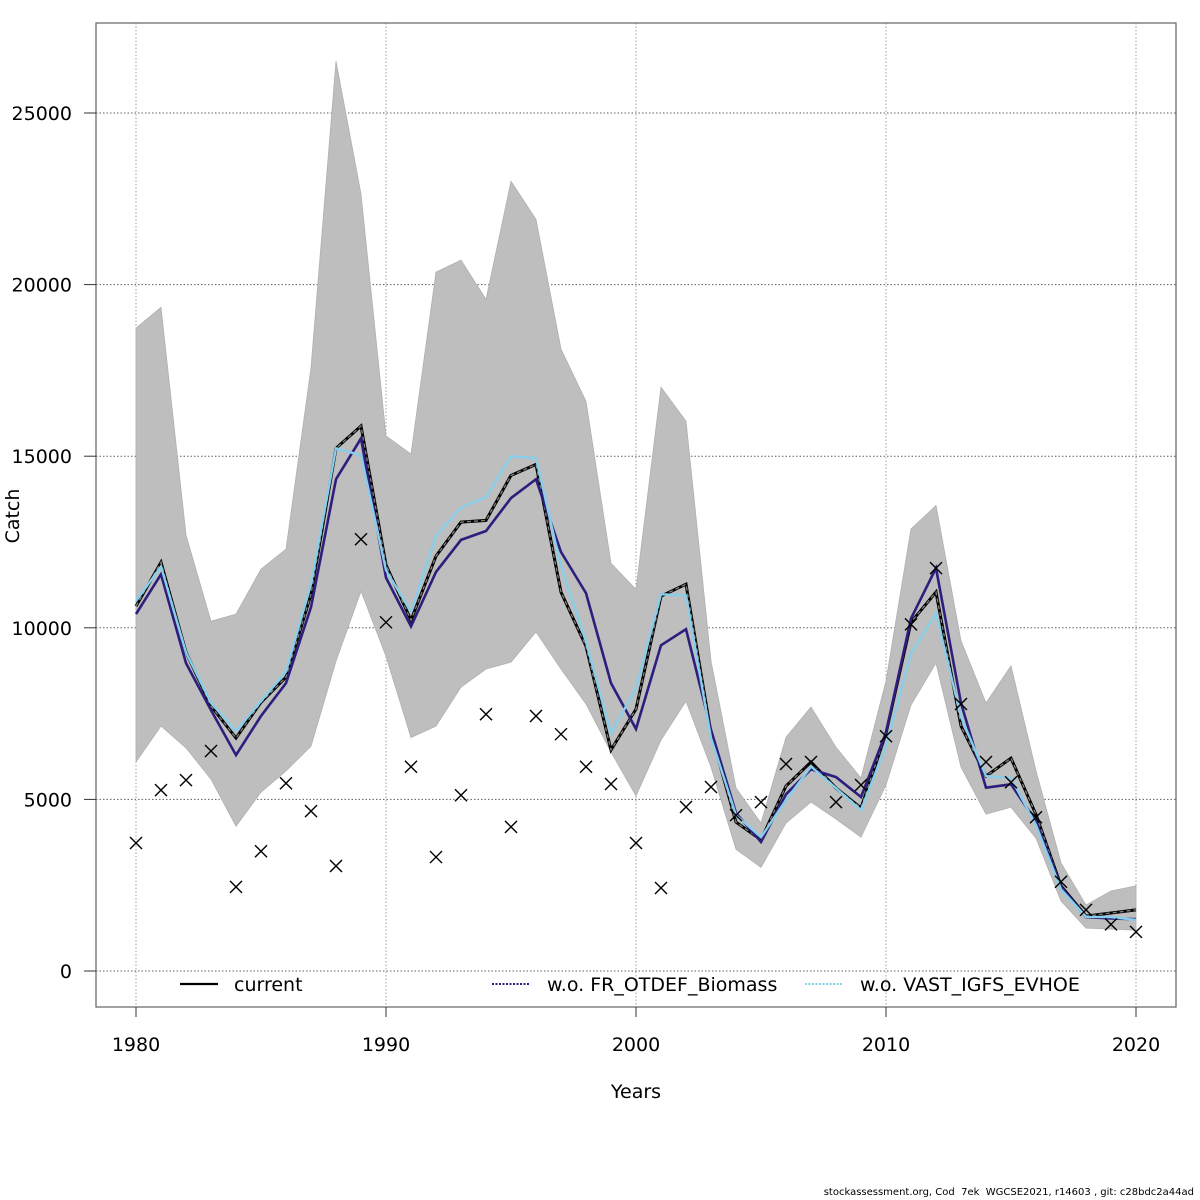  I want to click on legend-label-current: current, so click(268, 985).